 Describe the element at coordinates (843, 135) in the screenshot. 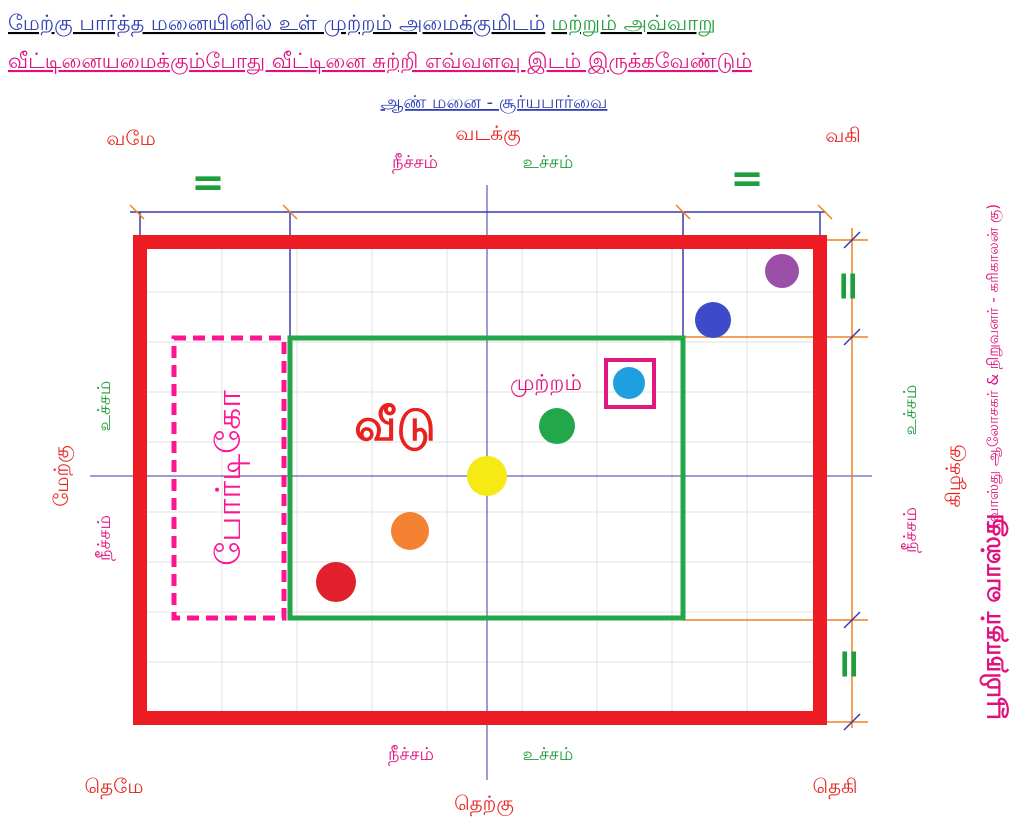

I see `direction: வகி` at that location.